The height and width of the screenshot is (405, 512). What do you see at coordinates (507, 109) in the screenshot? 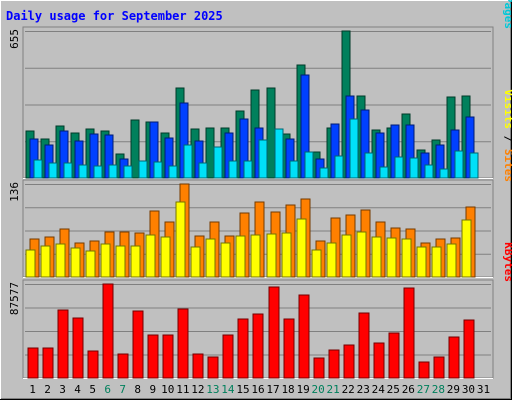
I see `axis-title-part: Visits` at bounding box center [507, 109].